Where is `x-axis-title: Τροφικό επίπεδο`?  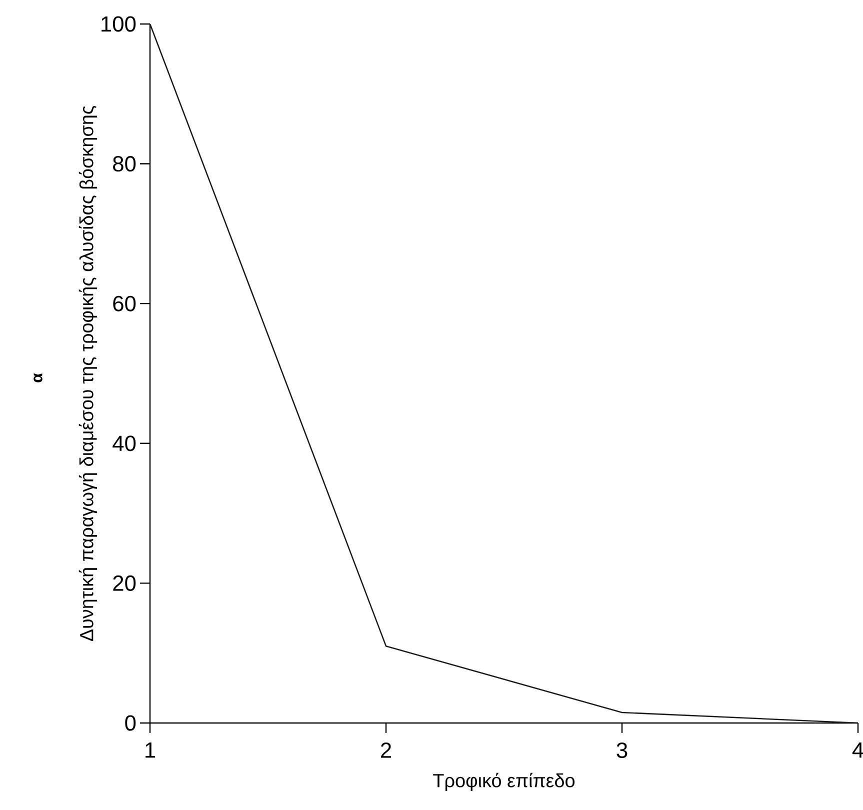
x-axis-title: Τροφικό επίπεδο is located at coordinates (504, 782).